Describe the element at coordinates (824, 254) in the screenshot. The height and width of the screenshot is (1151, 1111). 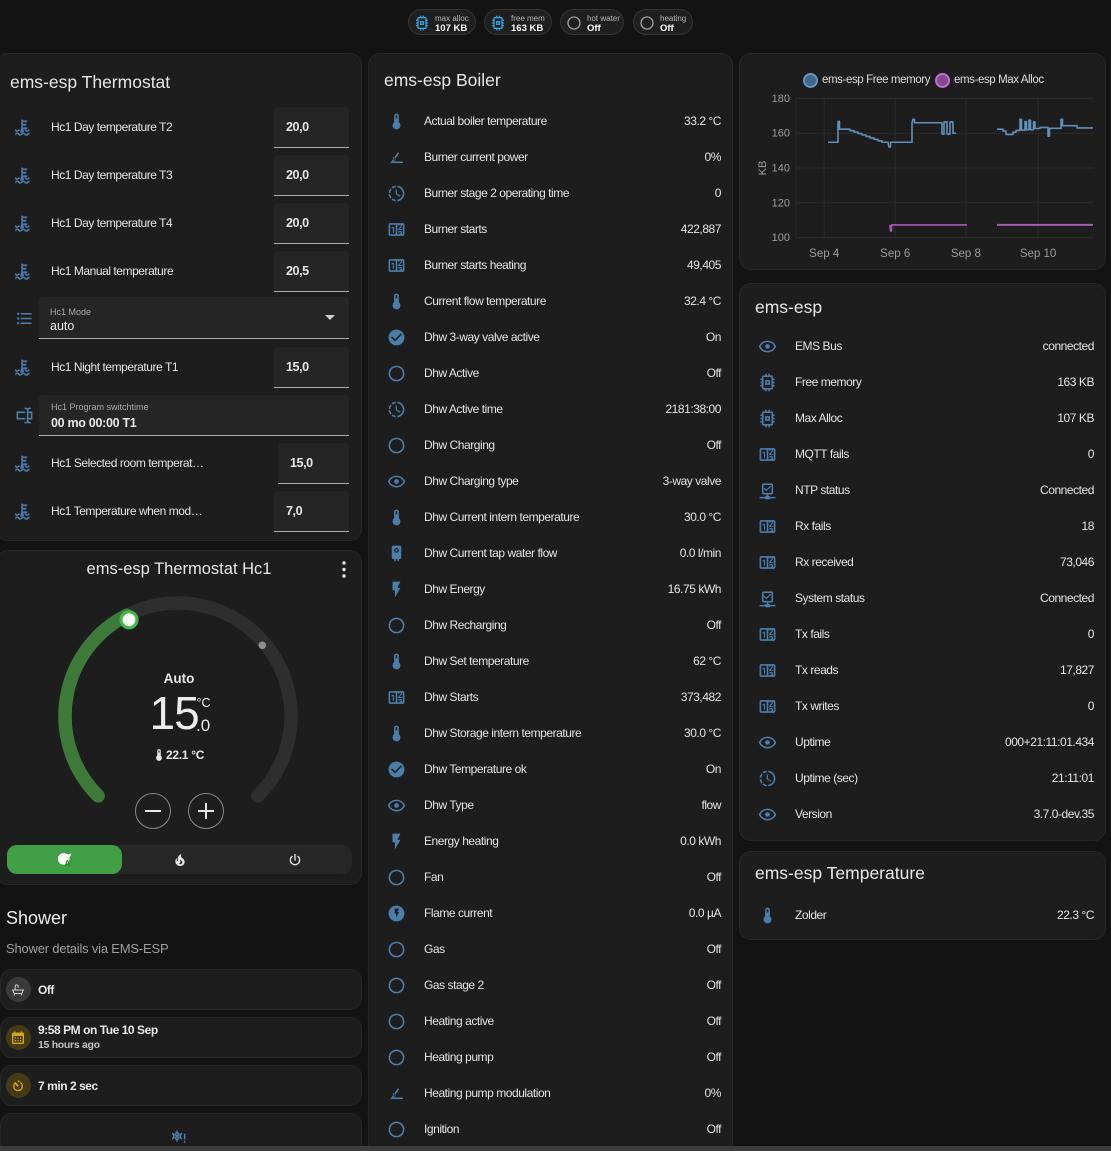
I see `svg-text: Sep 4` at that location.